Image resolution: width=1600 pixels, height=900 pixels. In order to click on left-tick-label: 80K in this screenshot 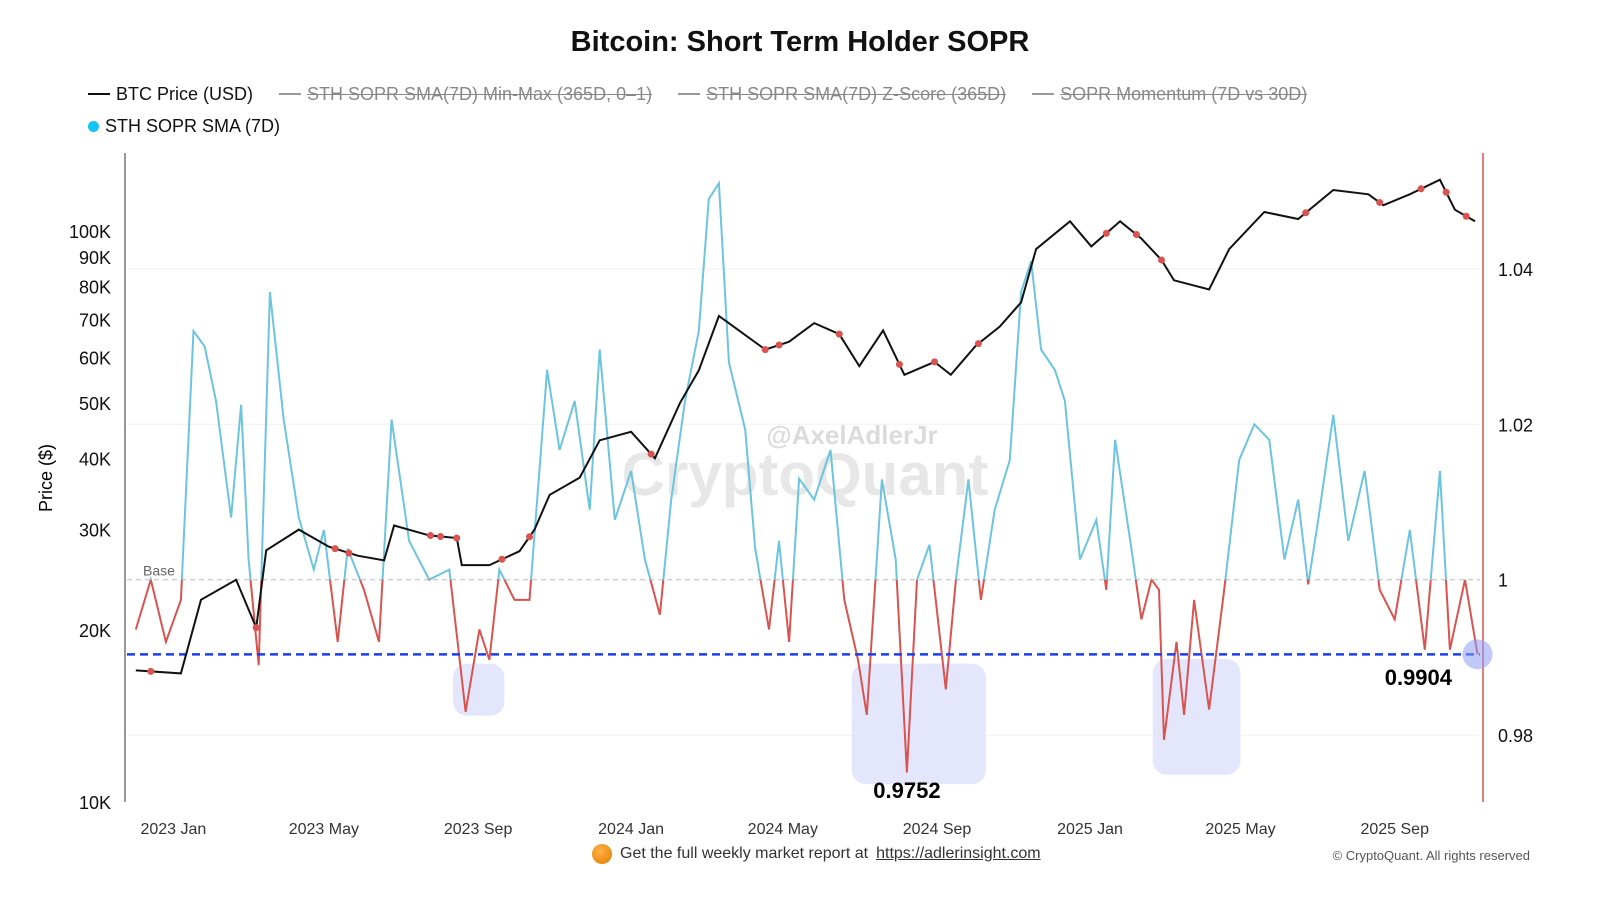, I will do `click(95, 287)`.